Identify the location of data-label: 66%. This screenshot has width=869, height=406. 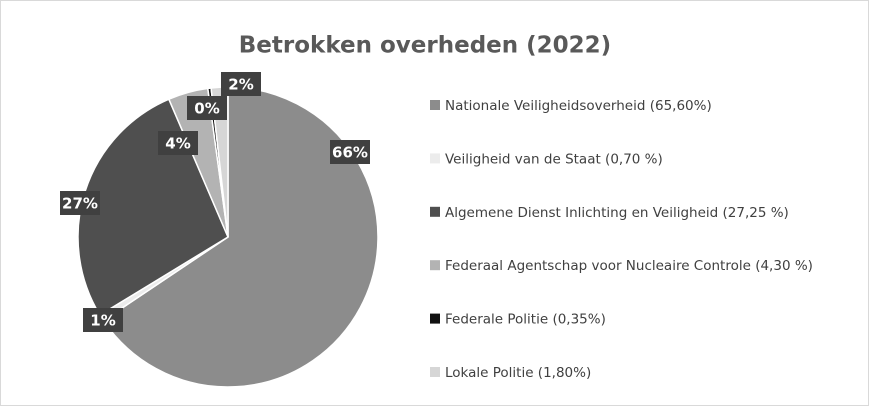
(350, 153).